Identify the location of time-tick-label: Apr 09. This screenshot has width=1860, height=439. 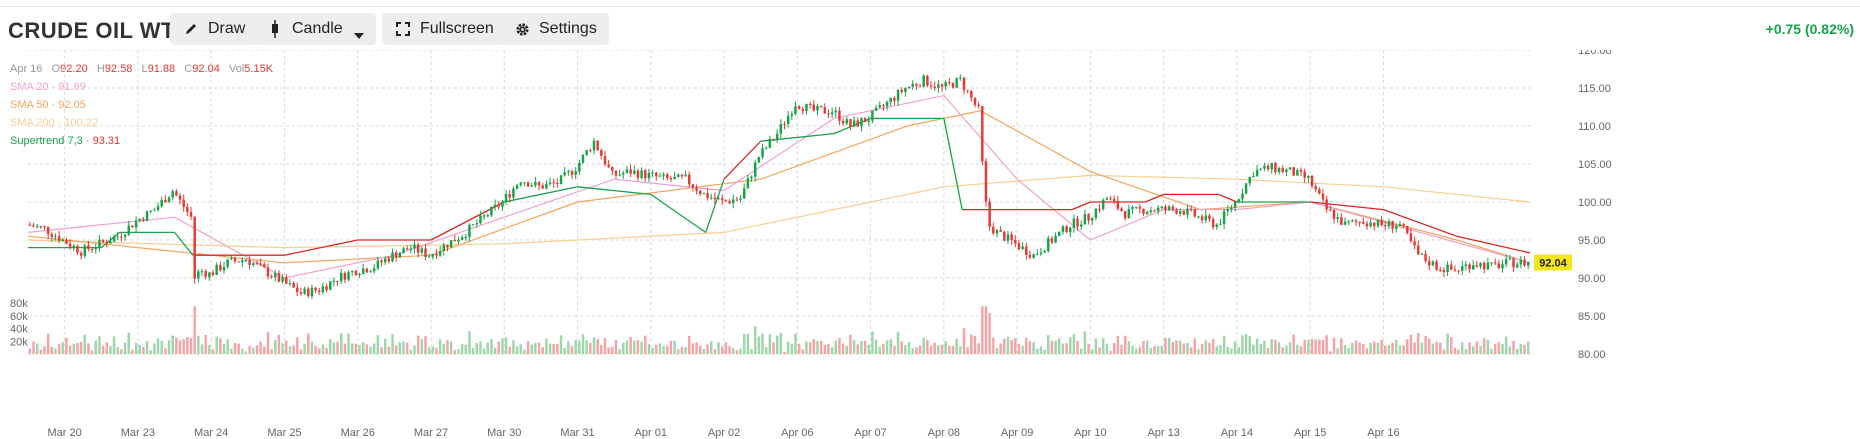
(1017, 433).